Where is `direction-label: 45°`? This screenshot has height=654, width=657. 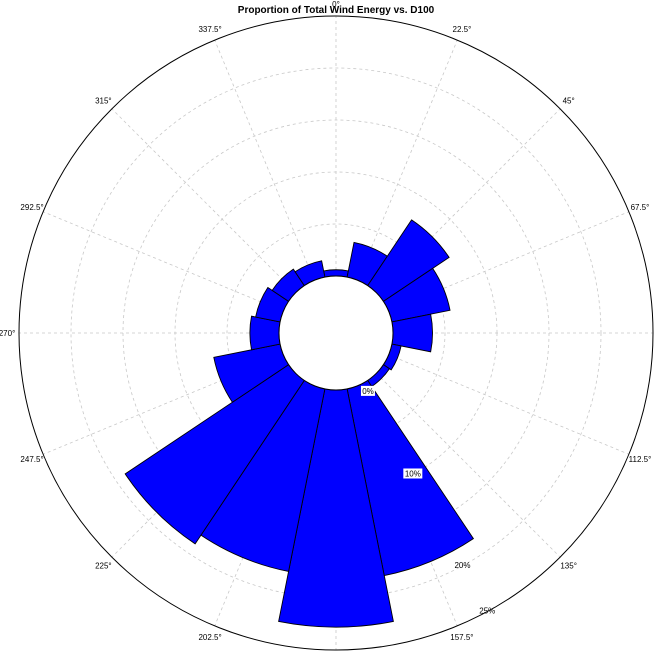
direction-label: 45° is located at coordinates (569, 100).